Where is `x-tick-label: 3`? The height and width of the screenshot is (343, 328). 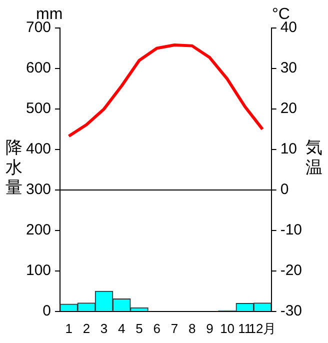
x-tick-label: 3 is located at coordinates (104, 328).